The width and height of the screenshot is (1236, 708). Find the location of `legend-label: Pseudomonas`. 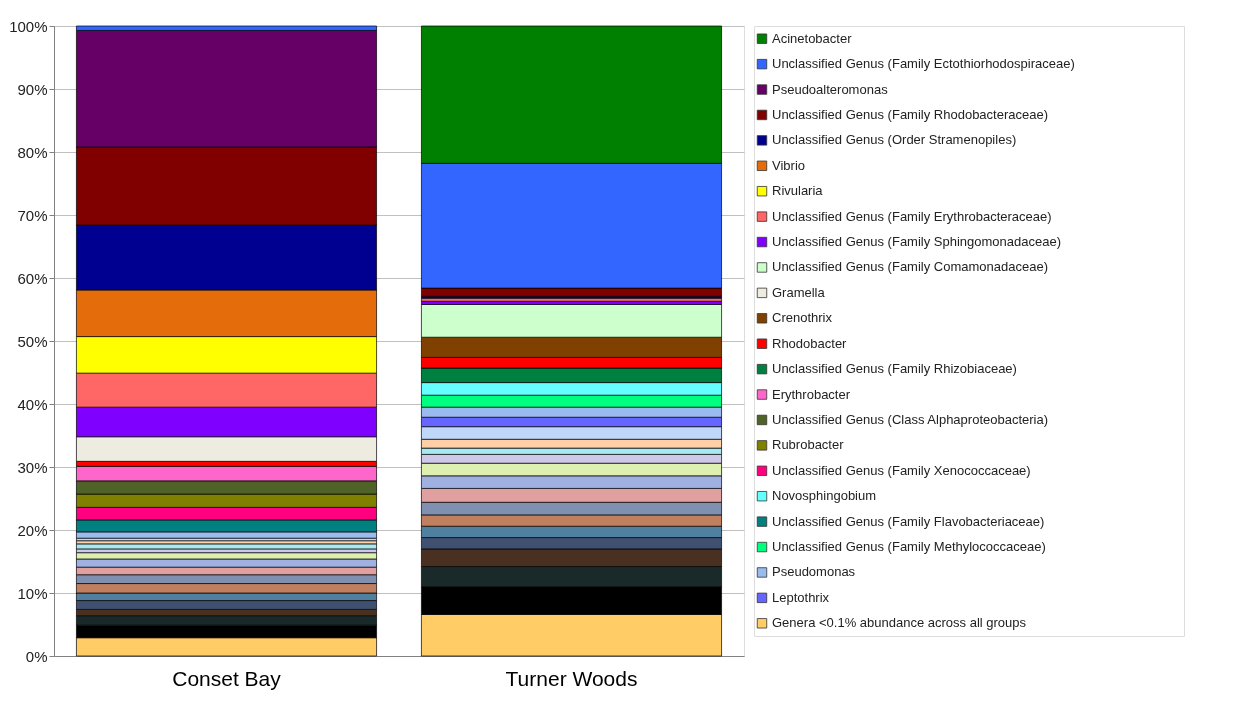

legend-label: Pseudomonas is located at coordinates (814, 572).